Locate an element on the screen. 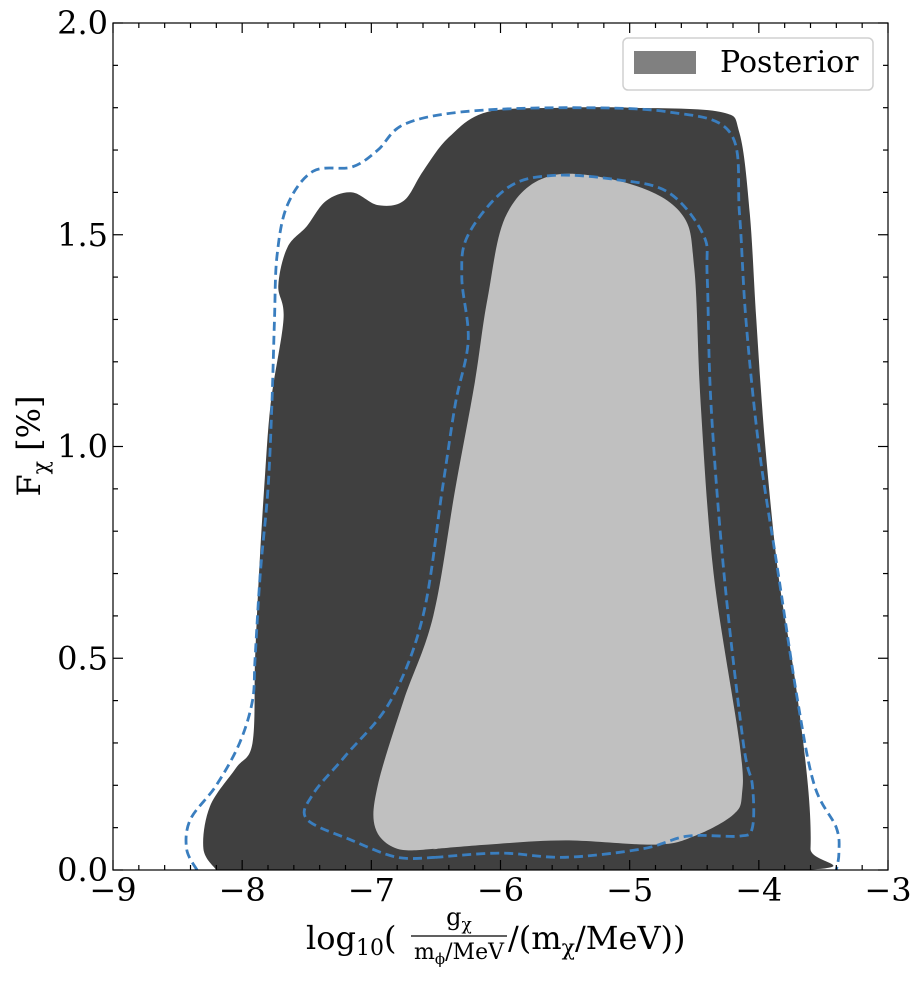 The width and height of the screenshot is (922, 981). legend-label-posterior: Posterior is located at coordinates (789, 62).